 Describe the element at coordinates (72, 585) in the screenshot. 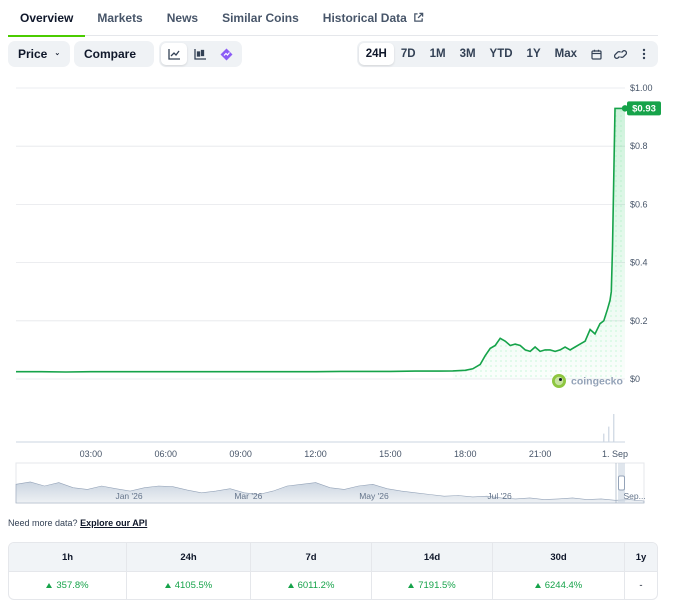

I see `perf-value-text: 357.8%` at that location.